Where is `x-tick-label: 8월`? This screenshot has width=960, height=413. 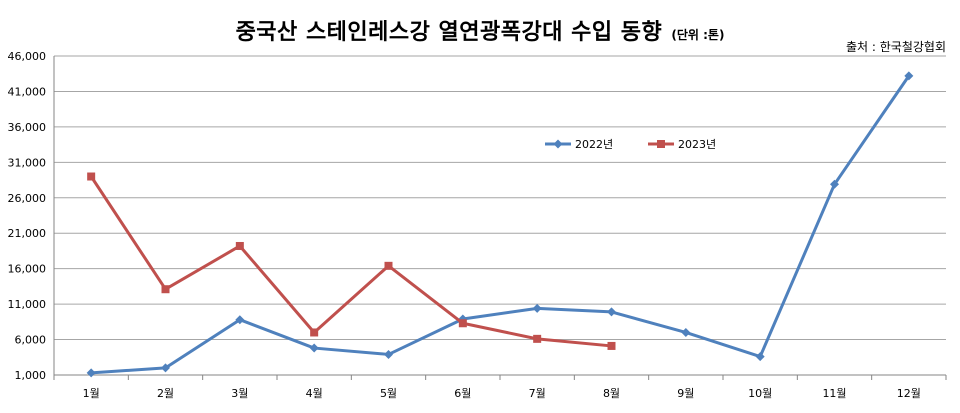 x-tick-label: 8월 is located at coordinates (611, 393).